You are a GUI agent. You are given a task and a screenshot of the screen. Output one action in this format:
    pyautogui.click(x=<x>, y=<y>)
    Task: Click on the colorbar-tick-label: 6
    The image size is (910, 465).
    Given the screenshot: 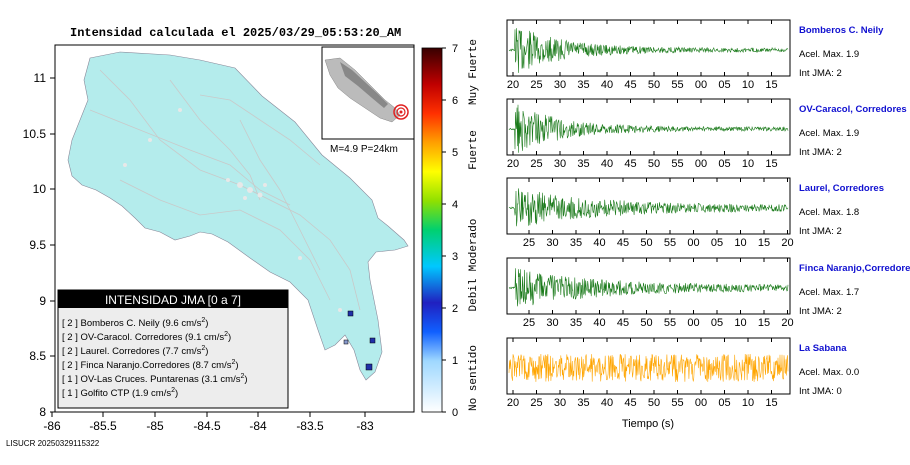 What is the action you would take?
    pyautogui.click(x=455, y=101)
    